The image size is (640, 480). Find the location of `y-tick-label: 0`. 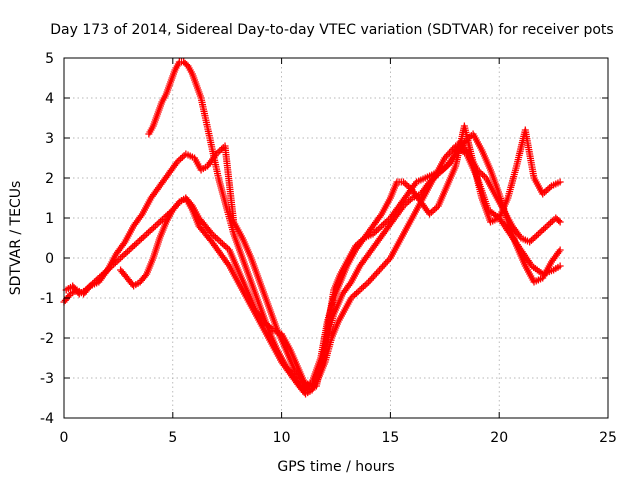

y-tick-label: 0 is located at coordinates (49, 259).